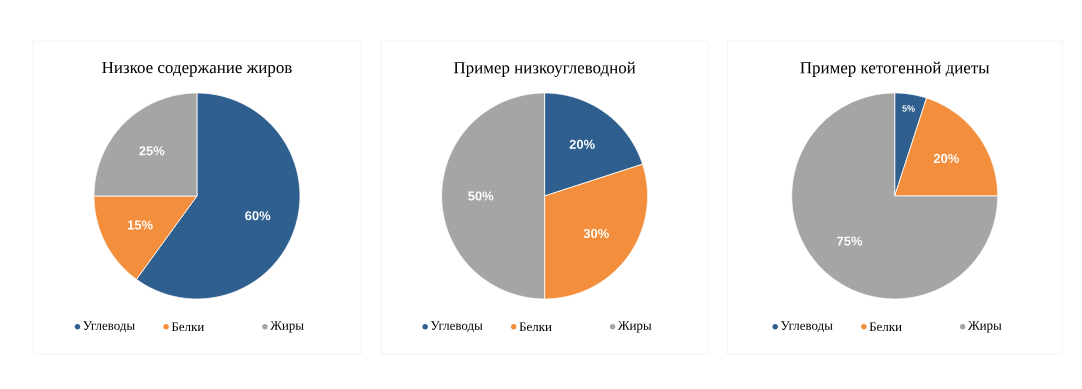  I want to click on data-label: 5%, so click(908, 108).